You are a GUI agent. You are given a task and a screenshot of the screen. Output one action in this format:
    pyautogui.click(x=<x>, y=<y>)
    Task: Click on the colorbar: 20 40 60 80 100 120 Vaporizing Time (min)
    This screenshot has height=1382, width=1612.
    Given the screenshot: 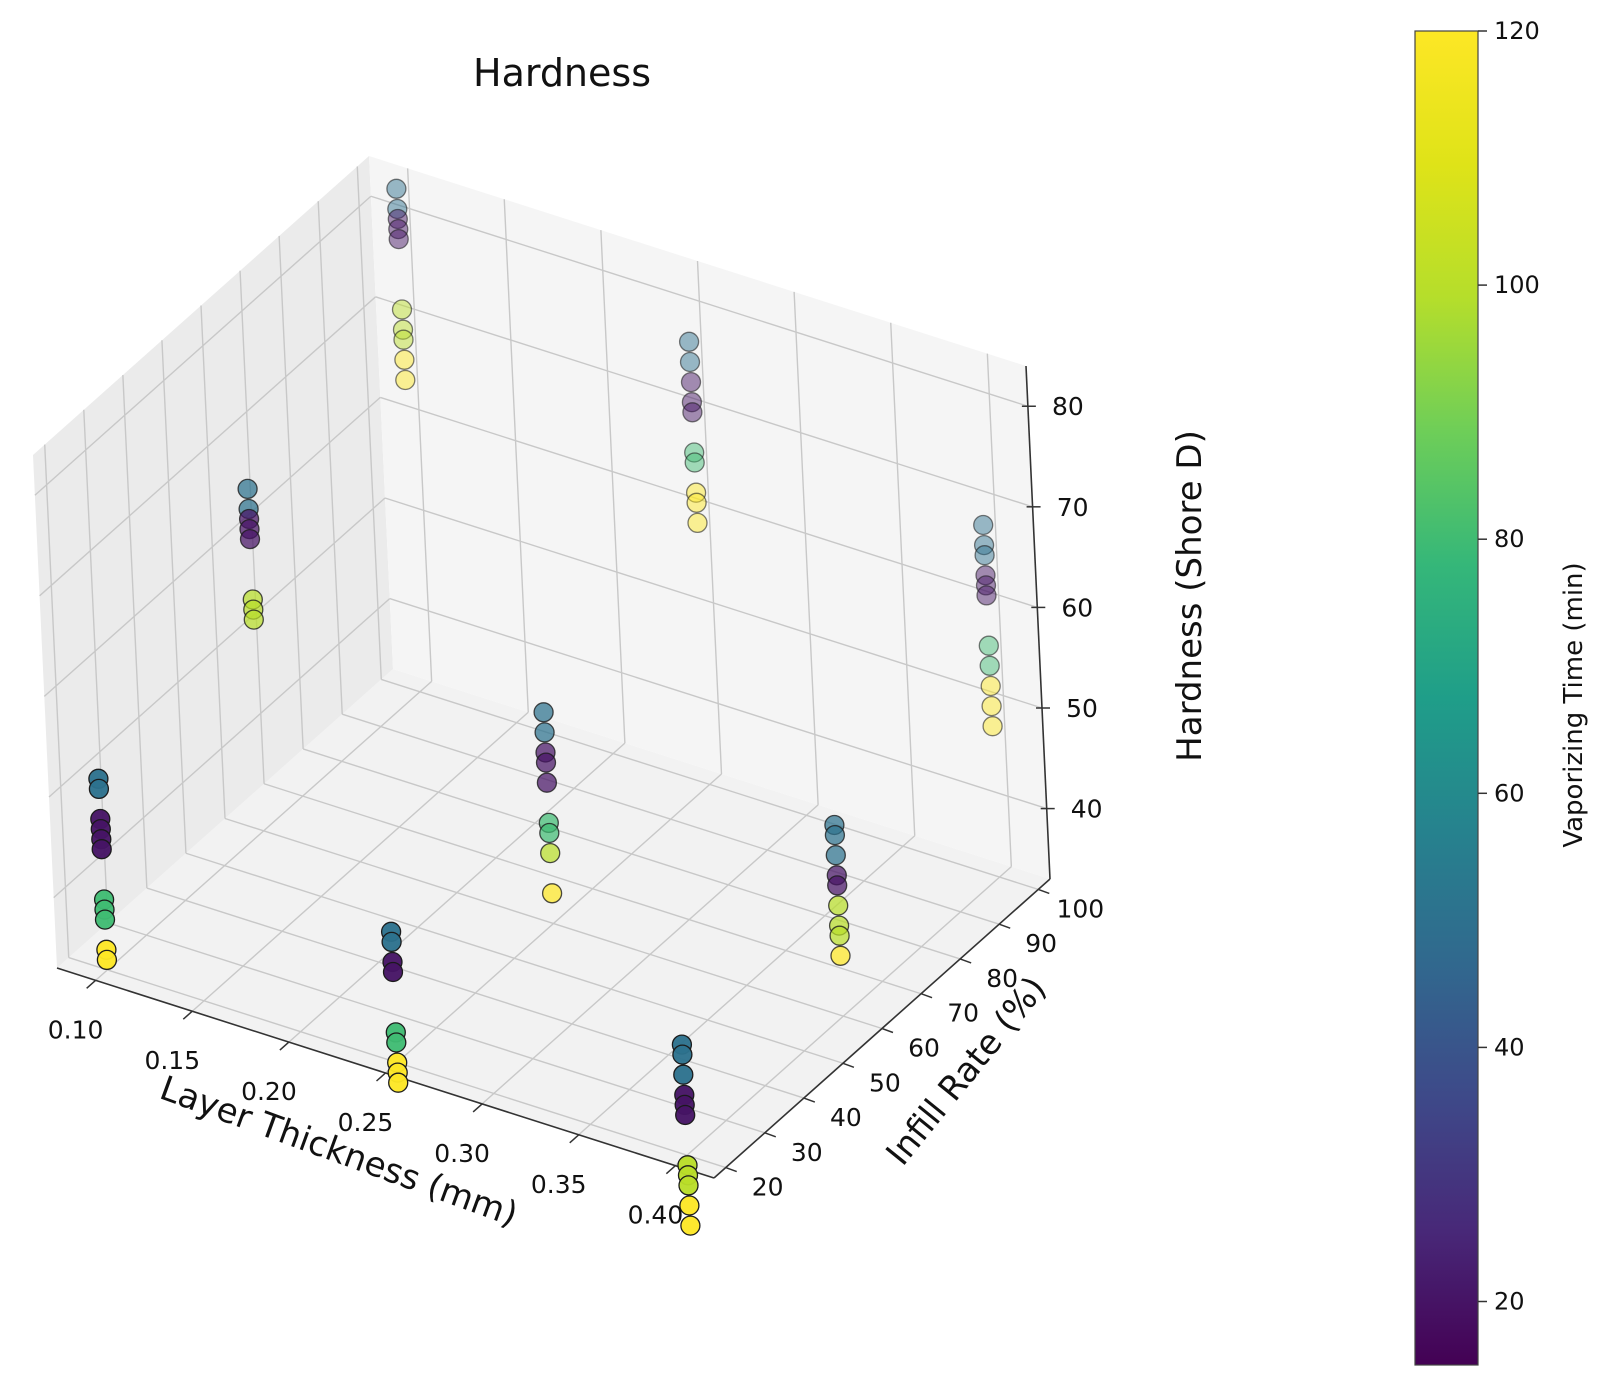 What is the action you would take?
    pyautogui.click(x=1501, y=691)
    